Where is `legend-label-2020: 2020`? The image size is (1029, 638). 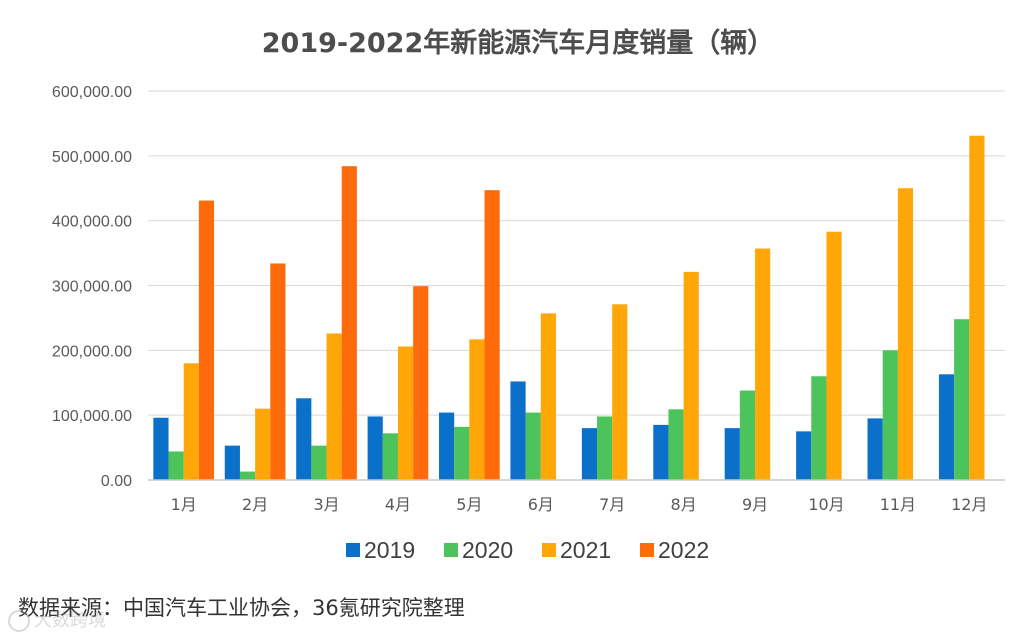
legend-label-2020: 2020 is located at coordinates (487, 550).